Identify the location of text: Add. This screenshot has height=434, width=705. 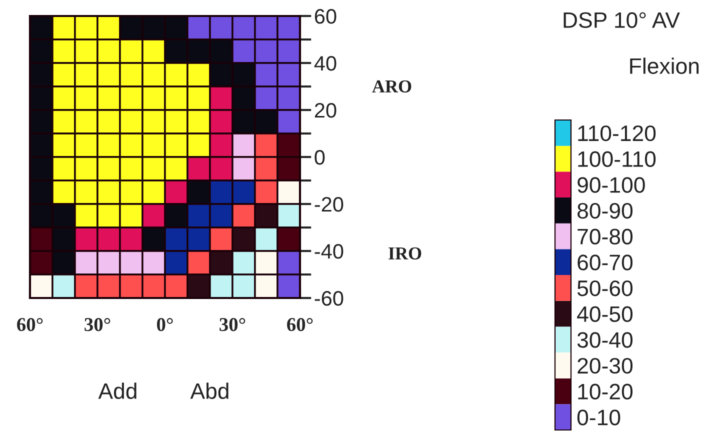
(117, 390).